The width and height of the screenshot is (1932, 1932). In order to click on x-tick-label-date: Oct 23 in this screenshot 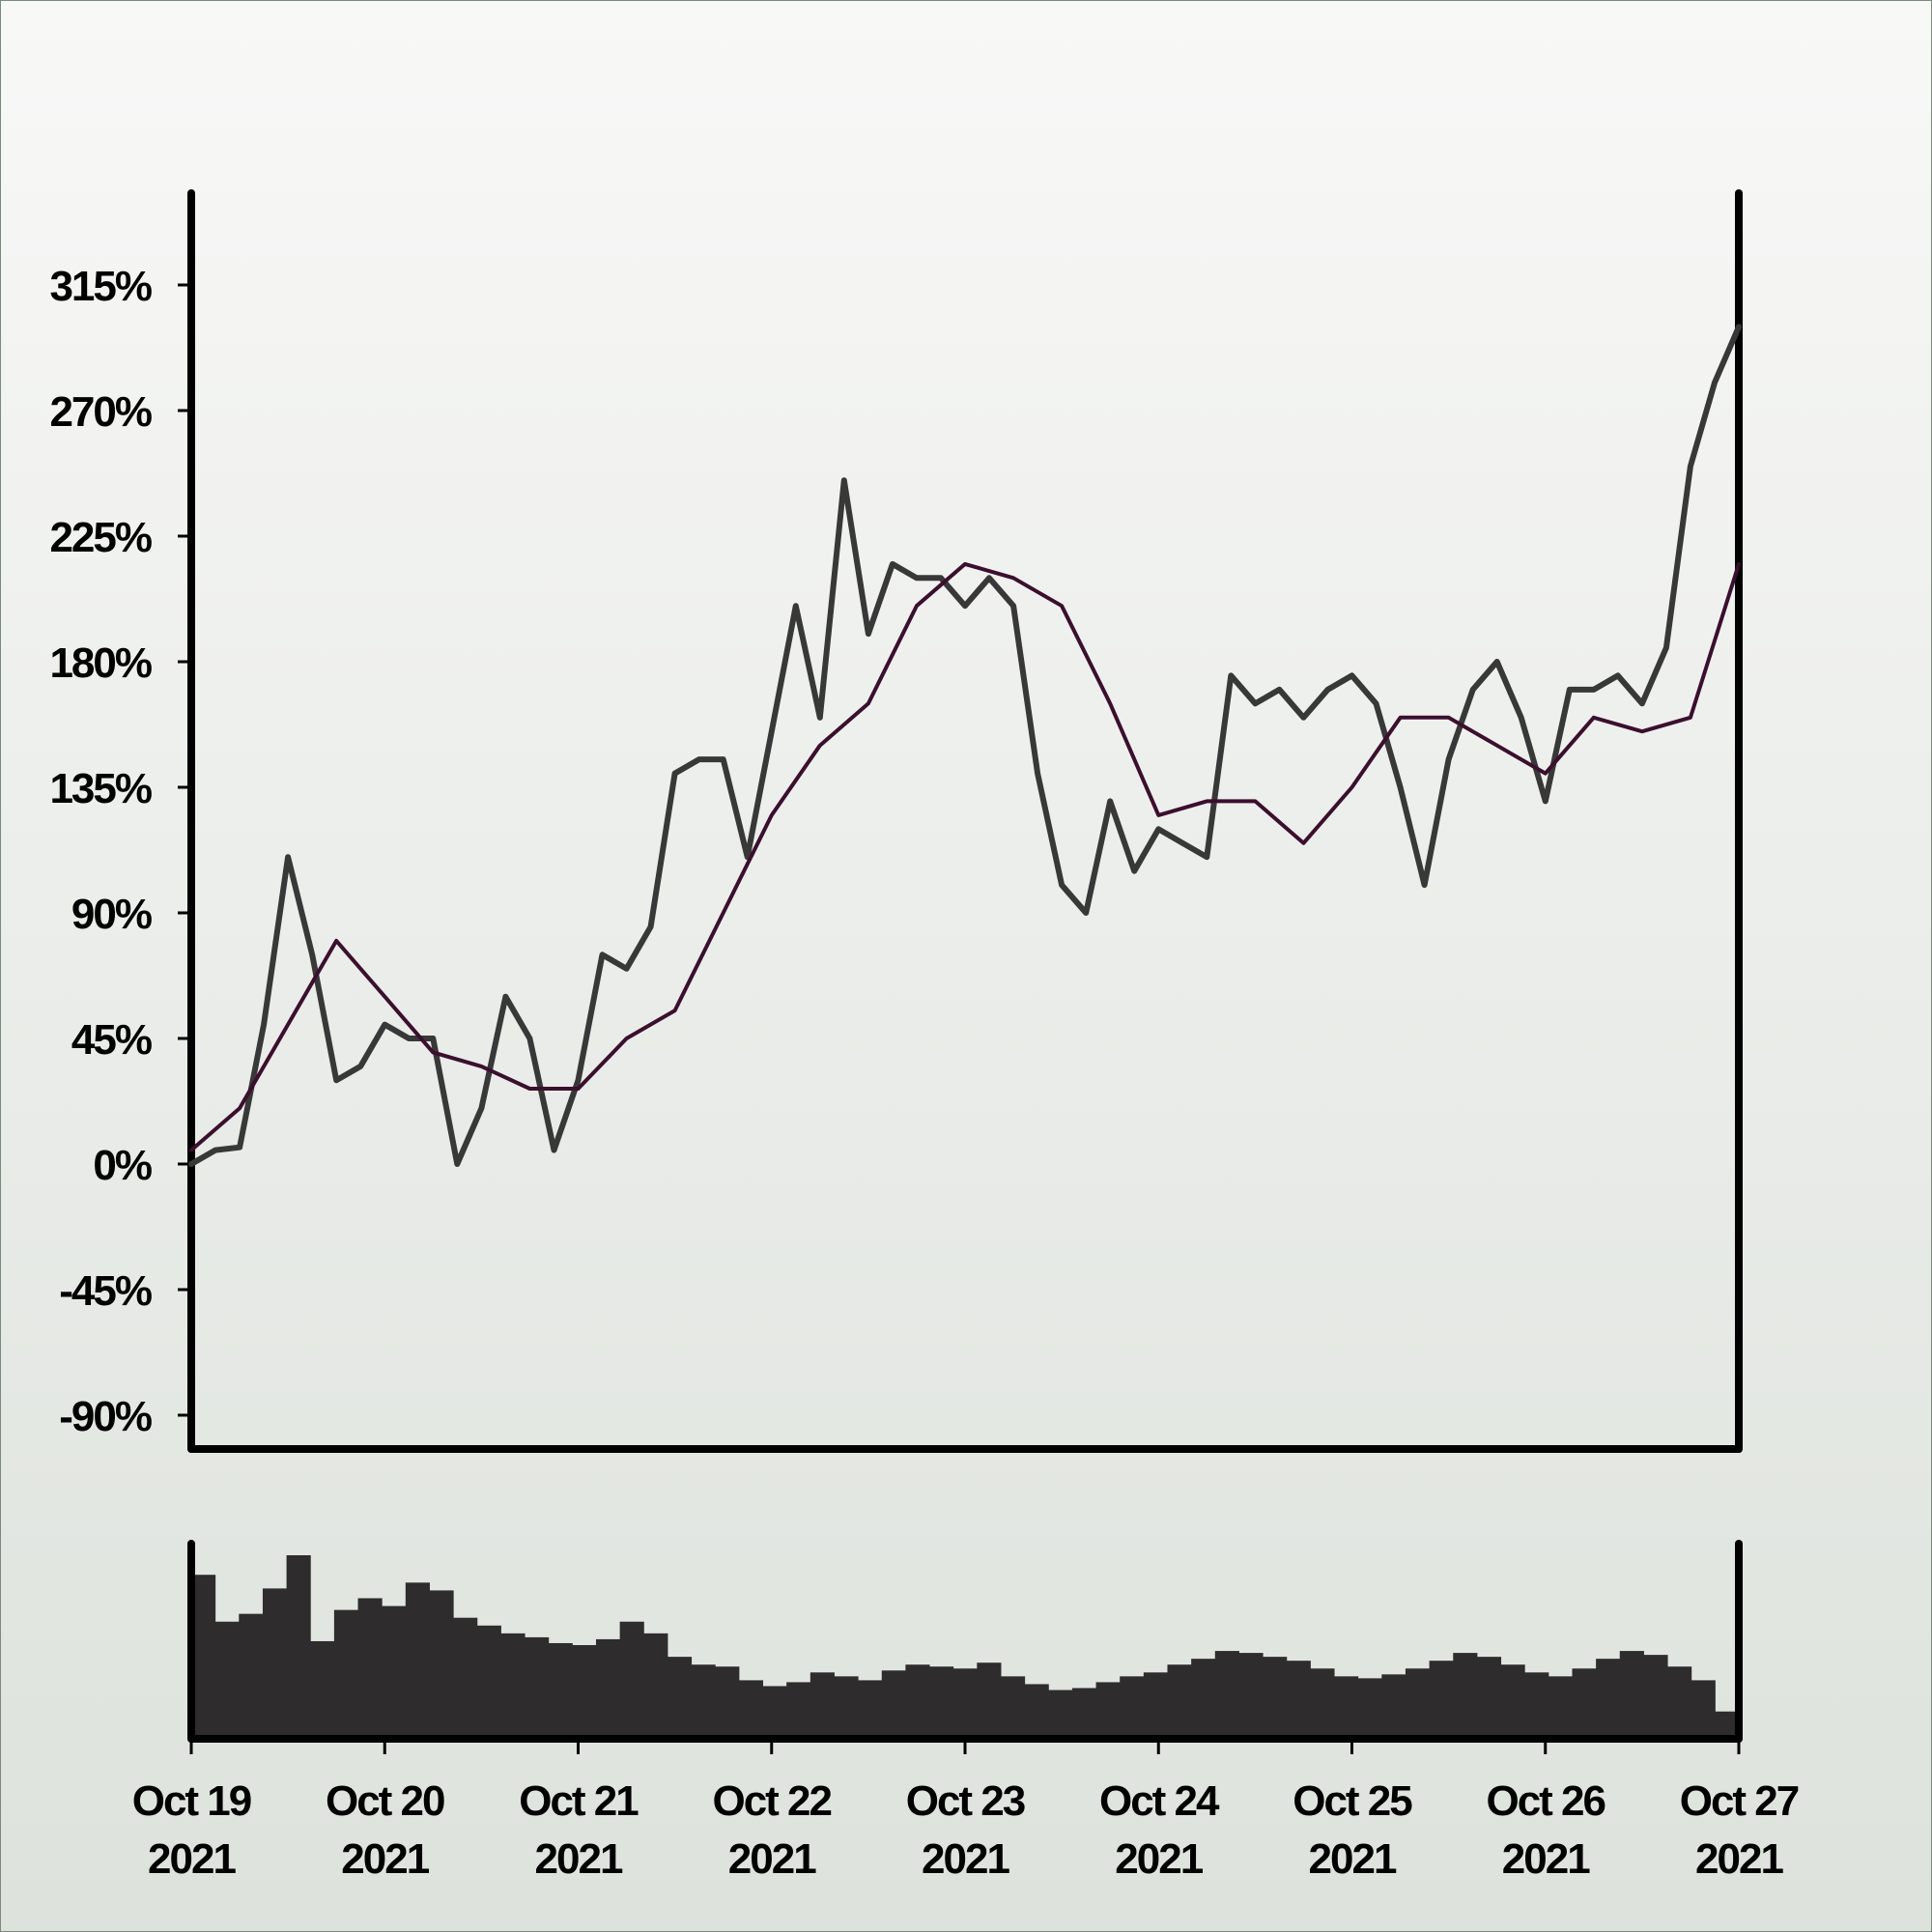, I will do `click(965, 1801)`.